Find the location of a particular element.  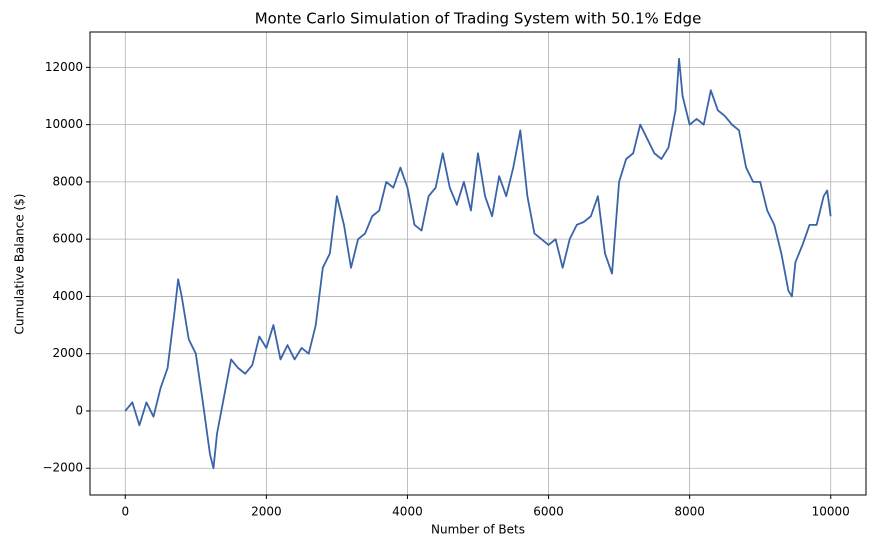

y-tick-label: 0 is located at coordinates (79, 410).